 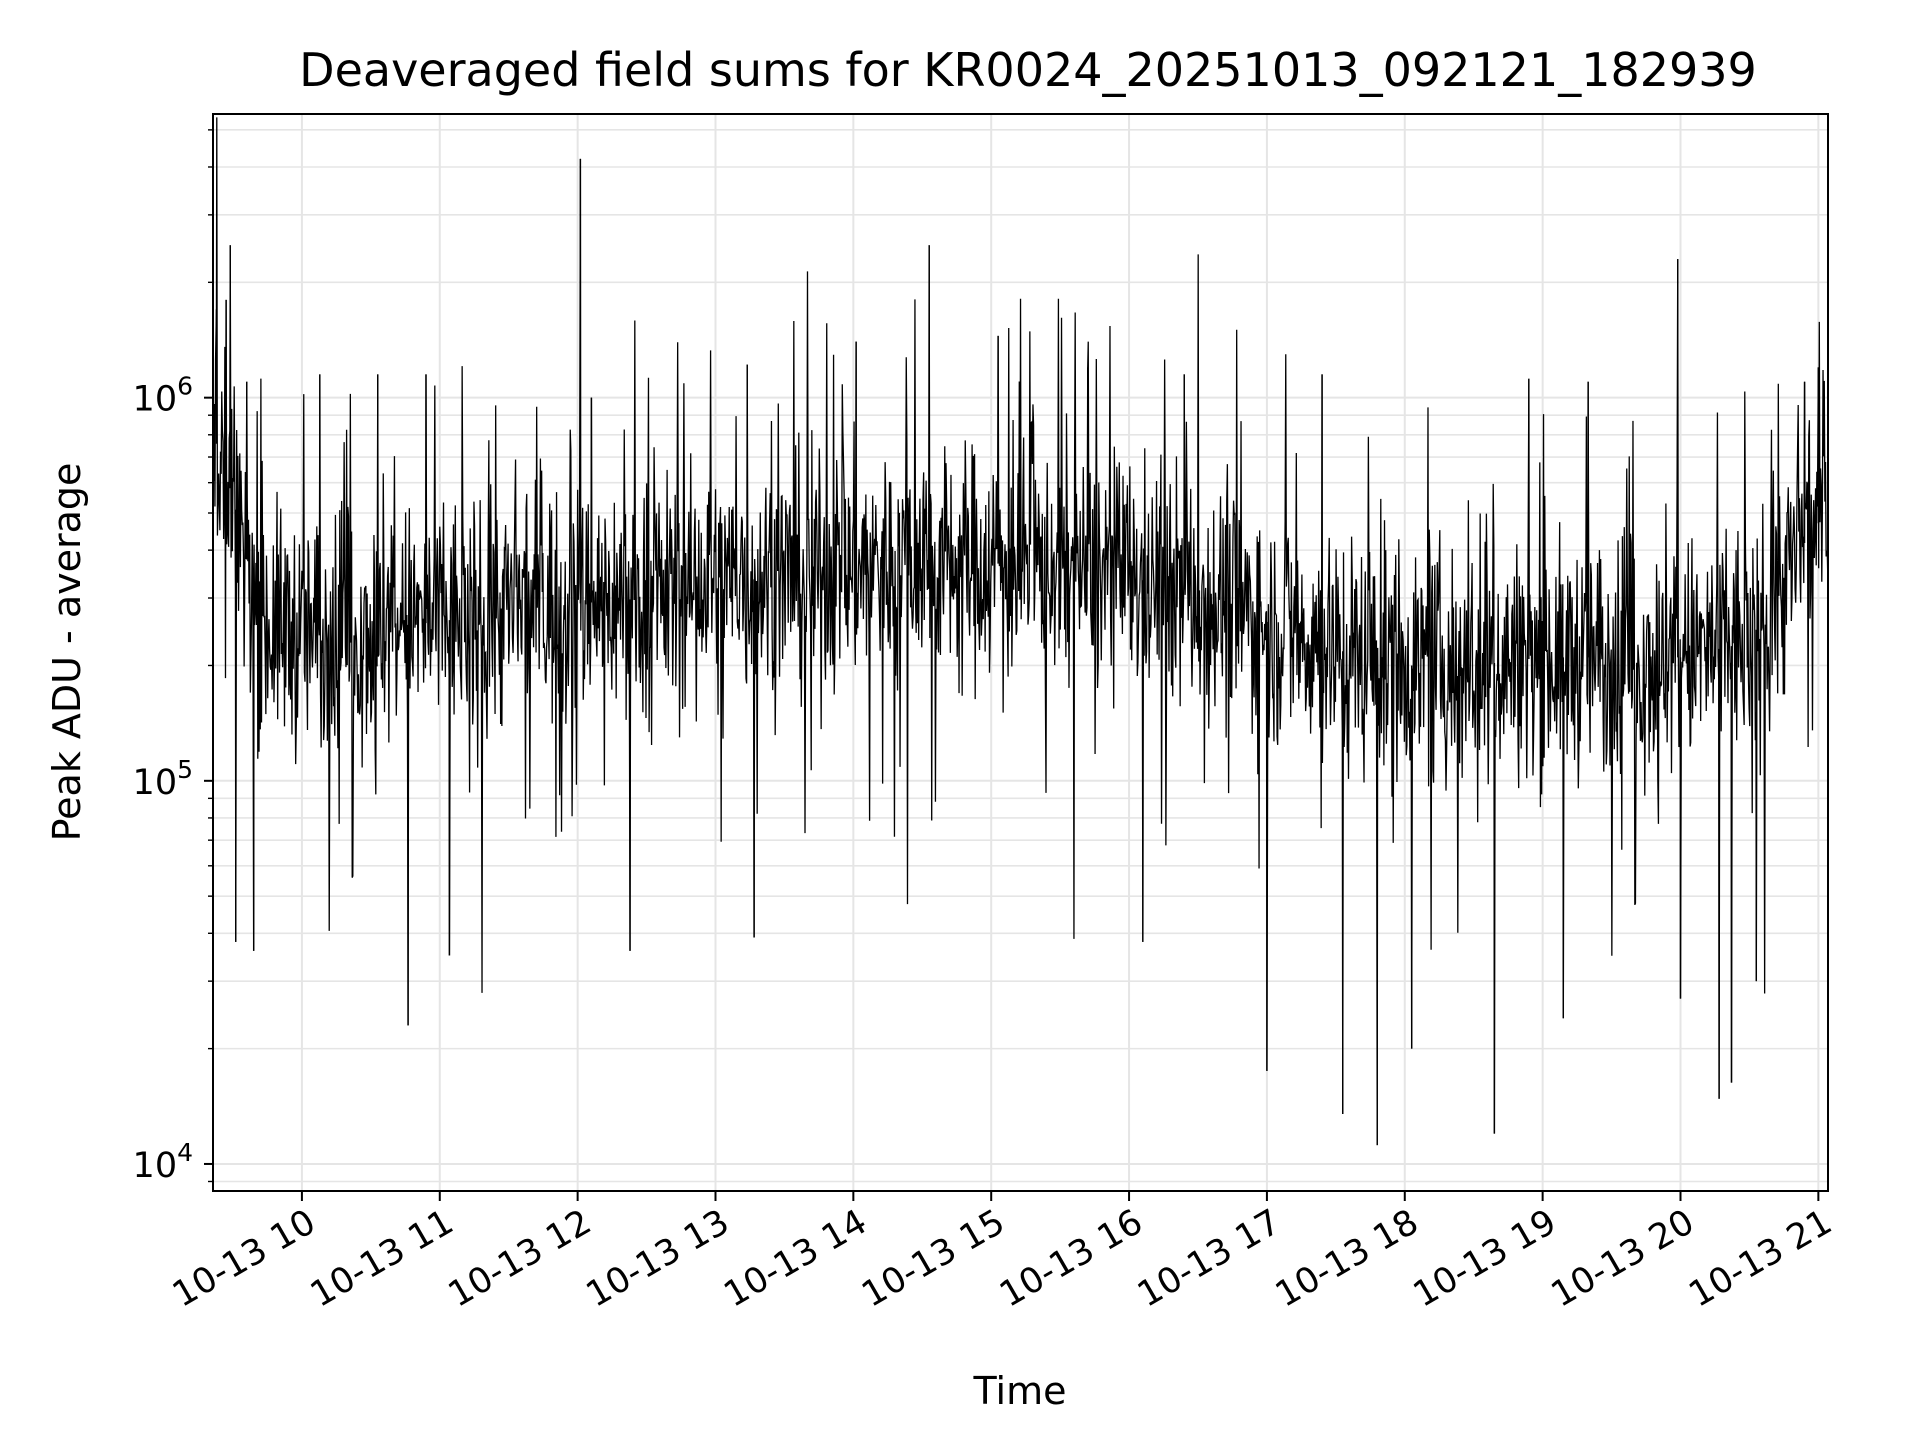 I want to click on x-tick-label: 10-13 15, so click(x=933, y=1258).